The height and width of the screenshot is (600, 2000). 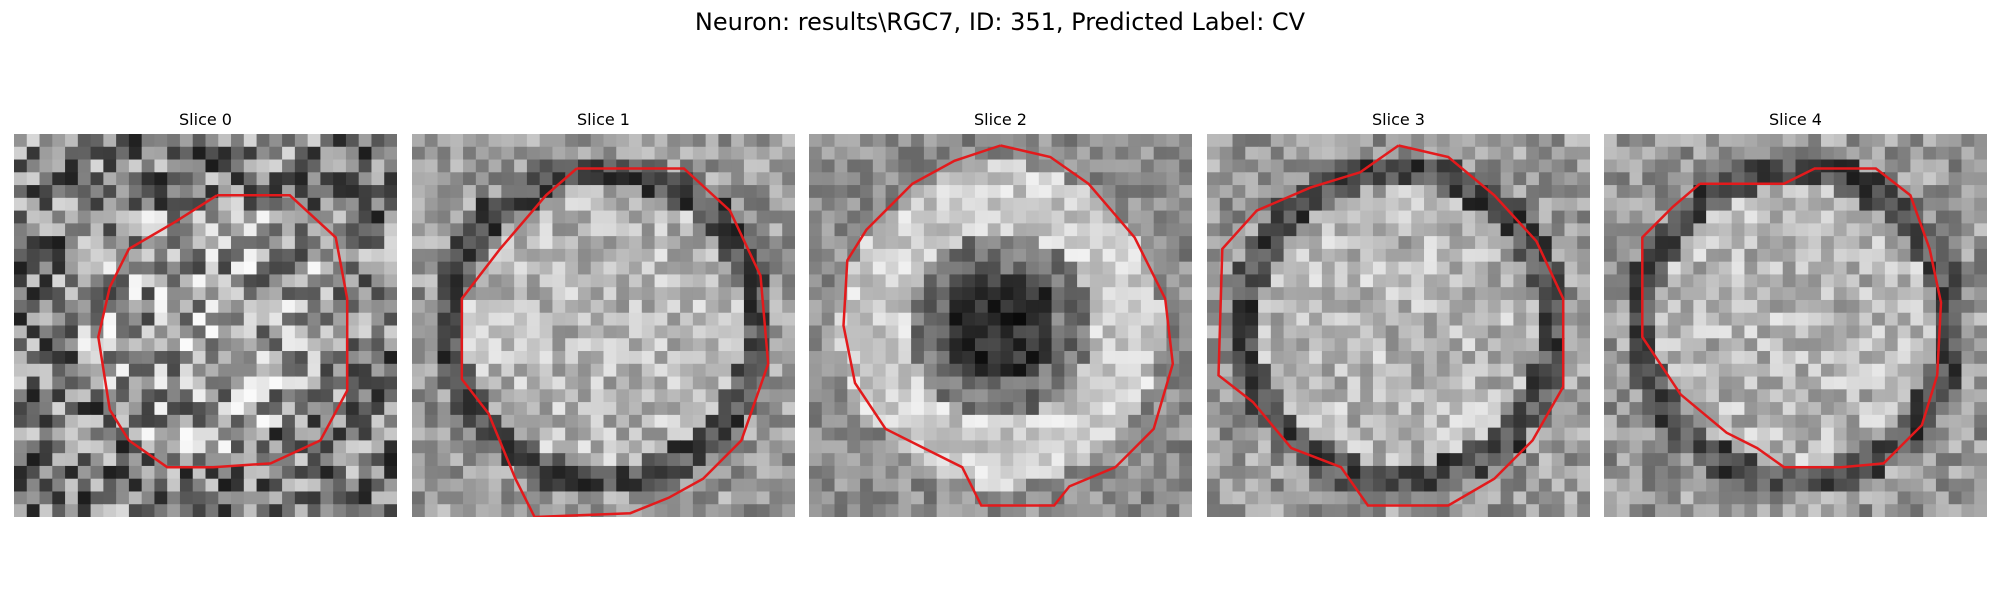 What do you see at coordinates (1000, 122) in the screenshot?
I see `slice-title-2: Slice 2` at bounding box center [1000, 122].